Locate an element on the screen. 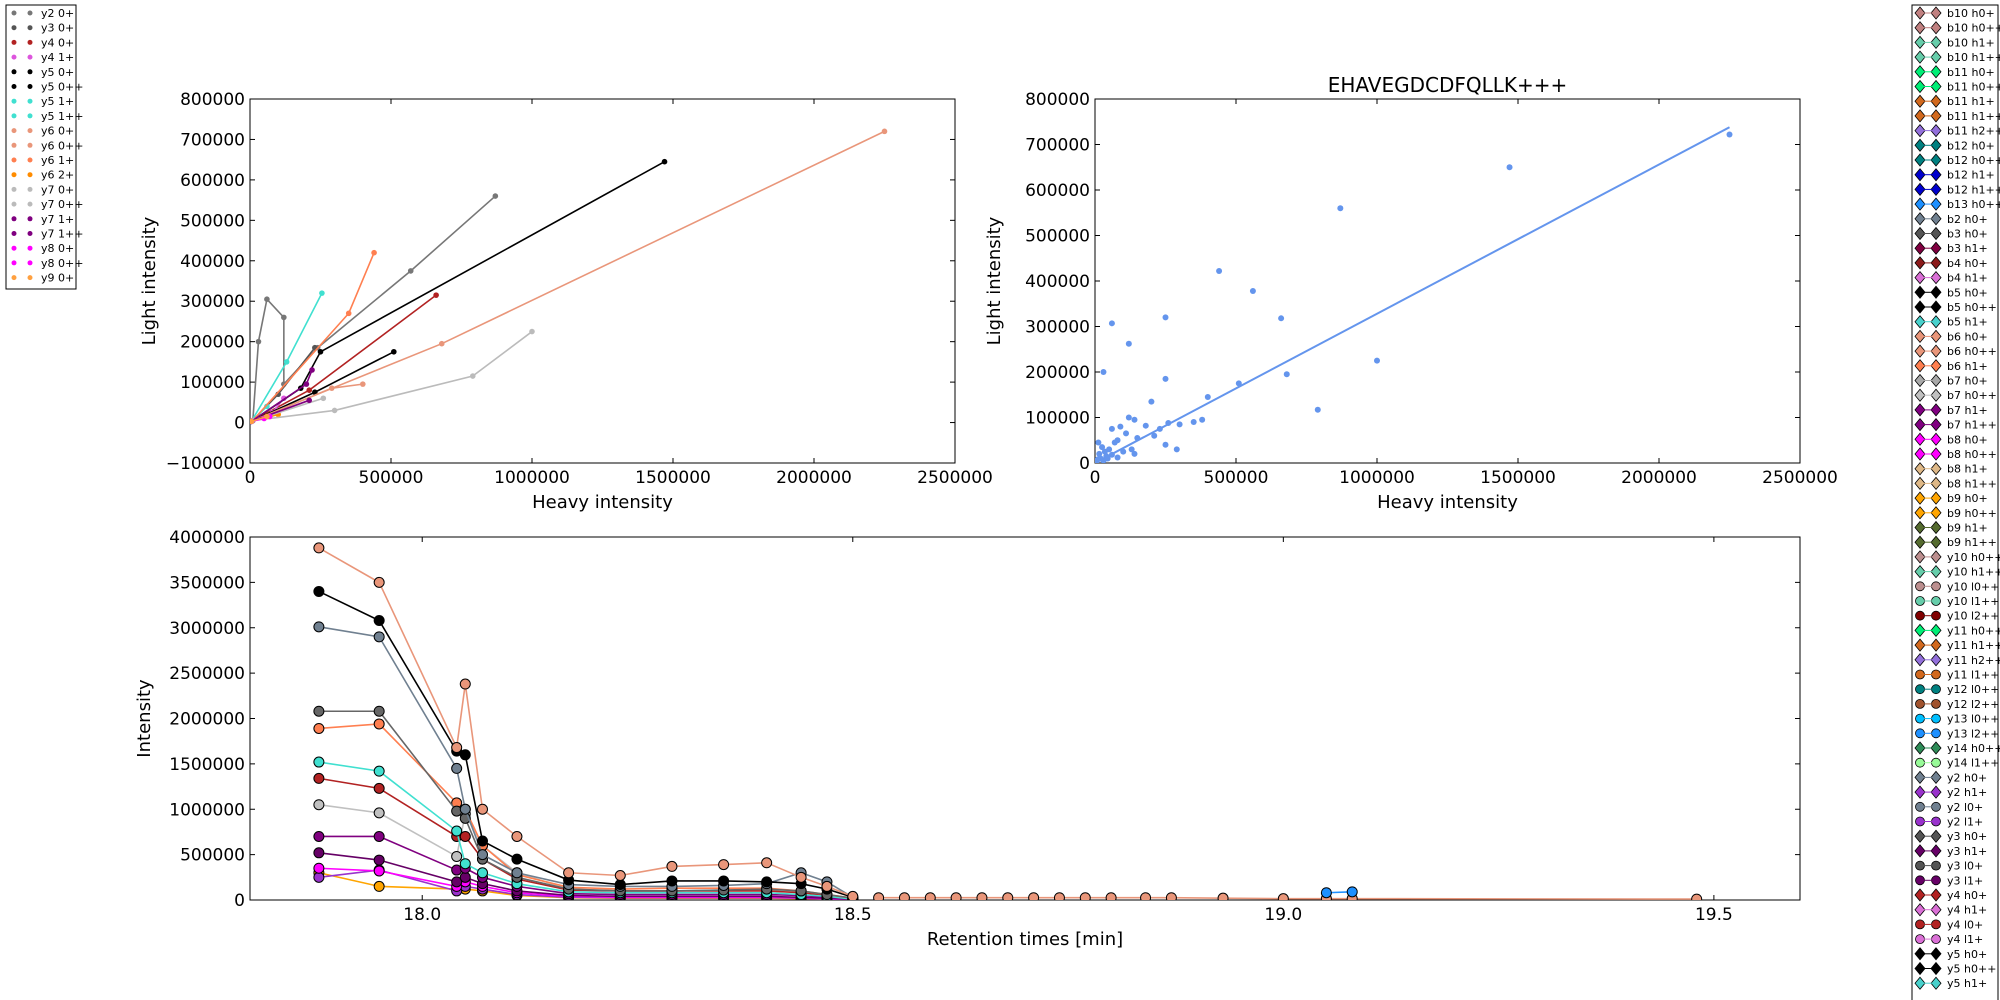 This screenshot has height=1000, width=2000. legend-entry: b7 h0+ is located at coordinates (1951, 380).